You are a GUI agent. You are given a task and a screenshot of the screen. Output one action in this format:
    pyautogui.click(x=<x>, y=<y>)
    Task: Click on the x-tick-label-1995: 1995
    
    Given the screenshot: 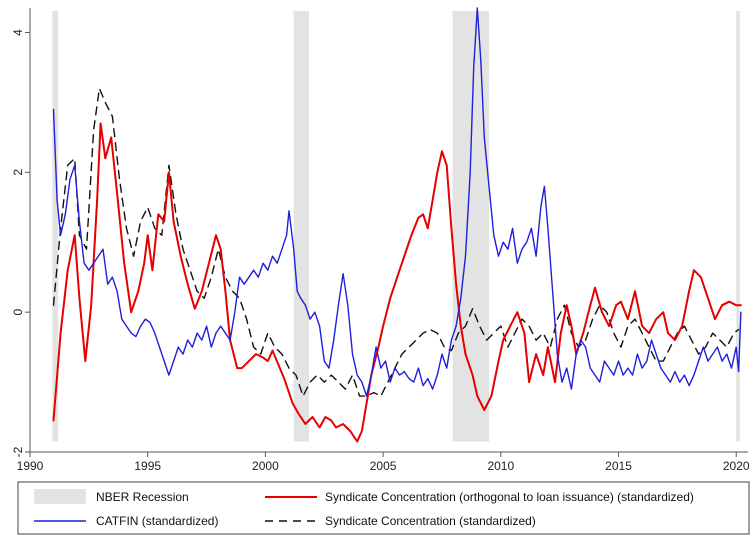 What is the action you would take?
    pyautogui.click(x=147, y=466)
    